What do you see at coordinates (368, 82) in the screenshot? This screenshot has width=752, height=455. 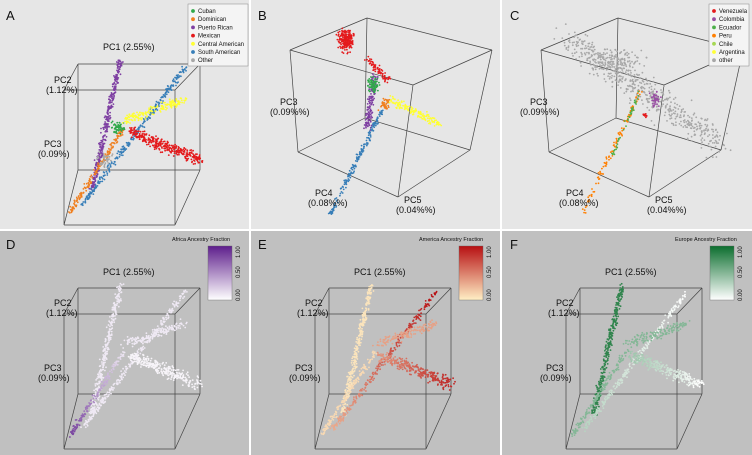 I see `scatter-point-1942` at bounding box center [368, 82].